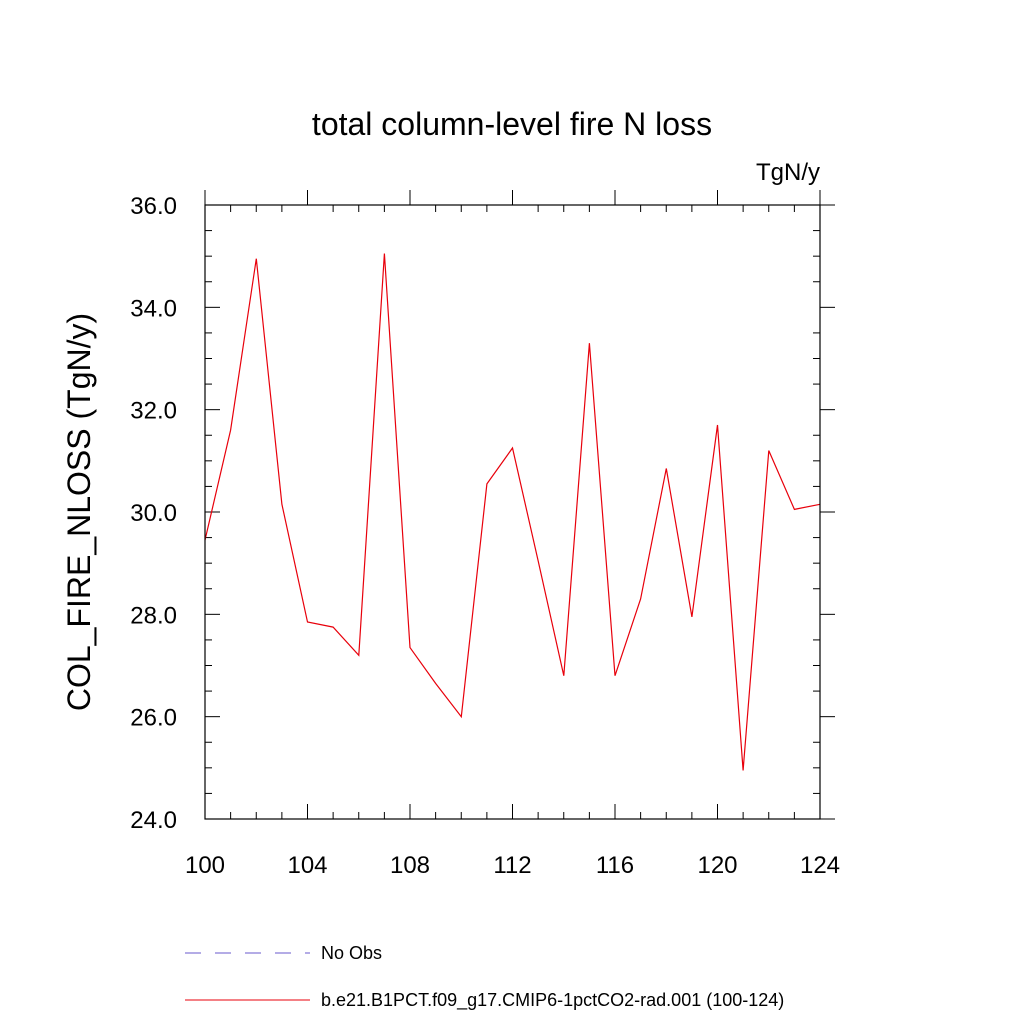 The width and height of the screenshot is (1024, 1024). What do you see at coordinates (788, 172) in the screenshot?
I see `units-label: TgN/y` at bounding box center [788, 172].